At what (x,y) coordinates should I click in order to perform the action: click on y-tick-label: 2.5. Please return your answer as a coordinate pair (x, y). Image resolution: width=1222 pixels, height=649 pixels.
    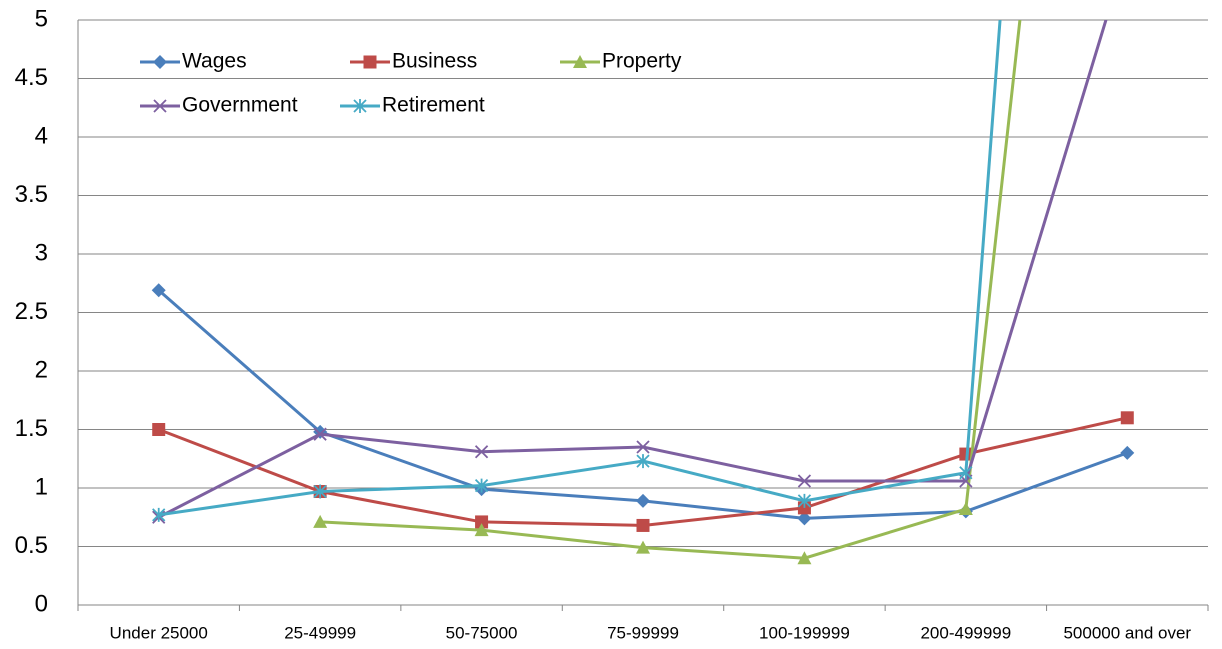
    Looking at the image, I should click on (31, 311).